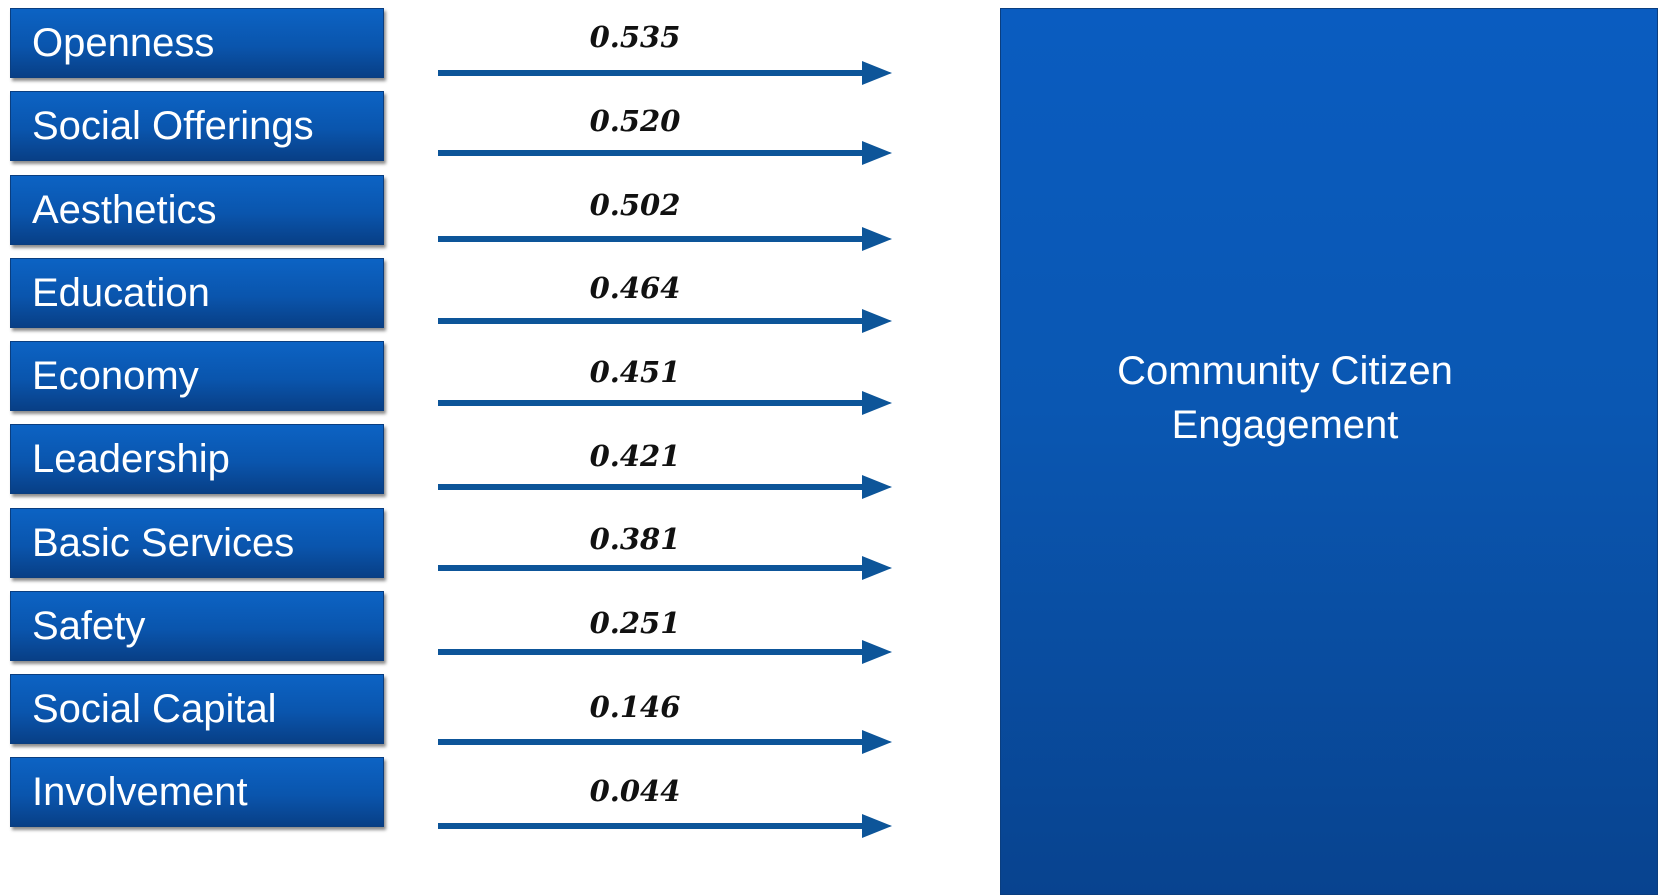 The height and width of the screenshot is (895, 1658). I want to click on factor-box-openness: Openness, so click(197, 43).